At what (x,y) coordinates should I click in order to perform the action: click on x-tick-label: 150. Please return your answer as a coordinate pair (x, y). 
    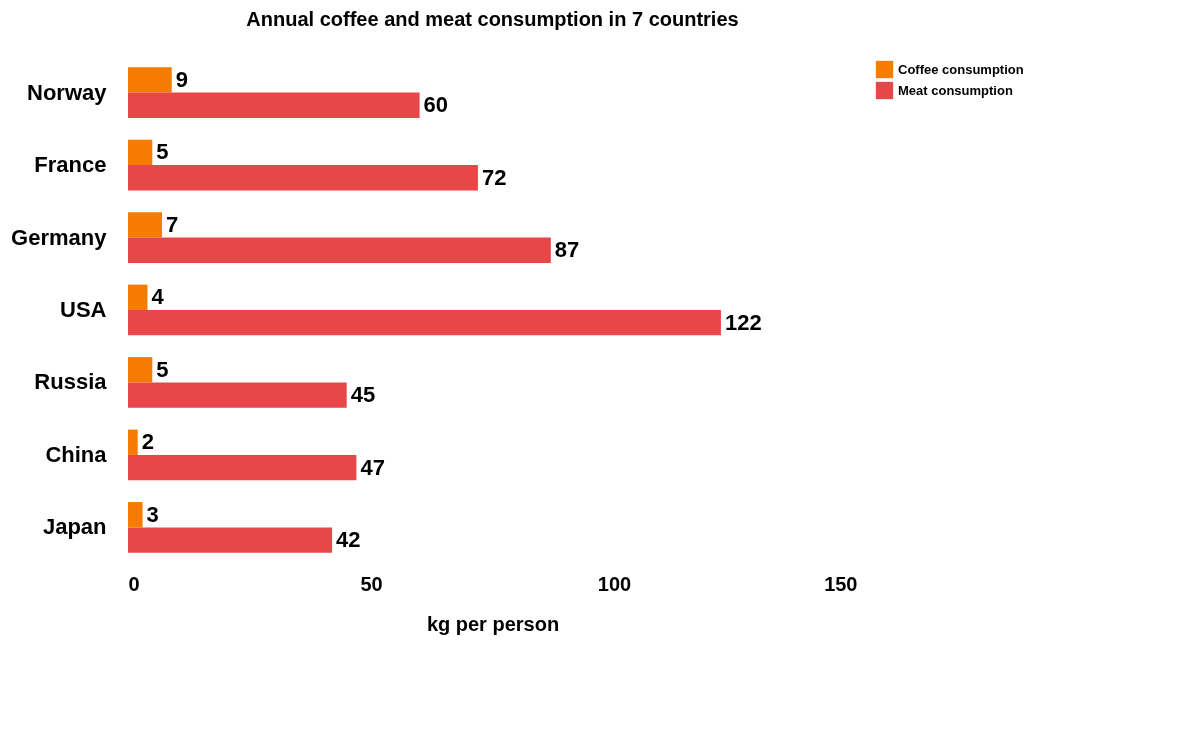
    Looking at the image, I should click on (841, 583).